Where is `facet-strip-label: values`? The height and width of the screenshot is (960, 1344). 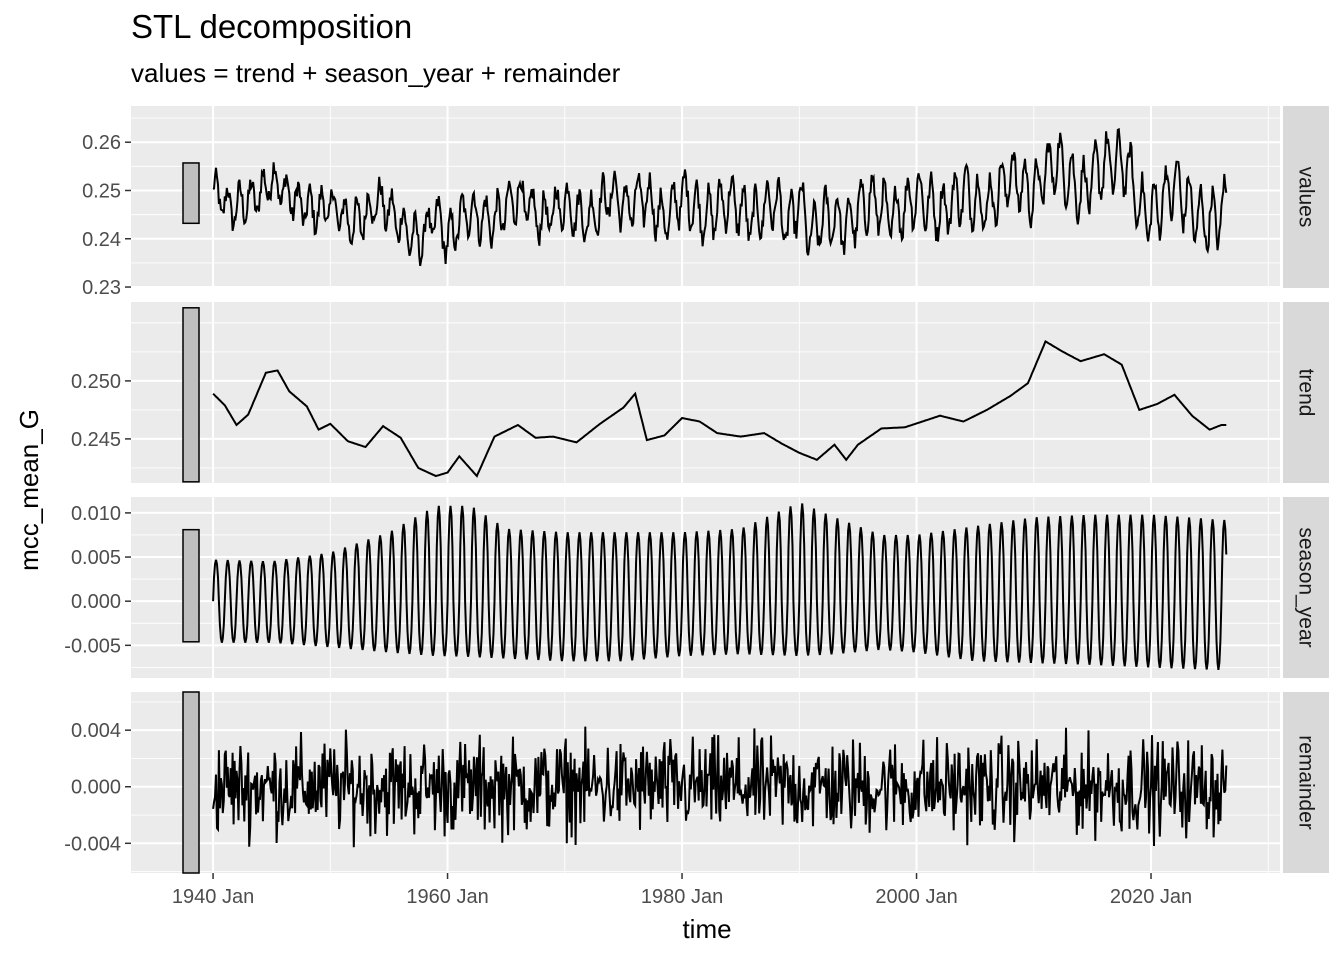
facet-strip-label: values is located at coordinates (1306, 197).